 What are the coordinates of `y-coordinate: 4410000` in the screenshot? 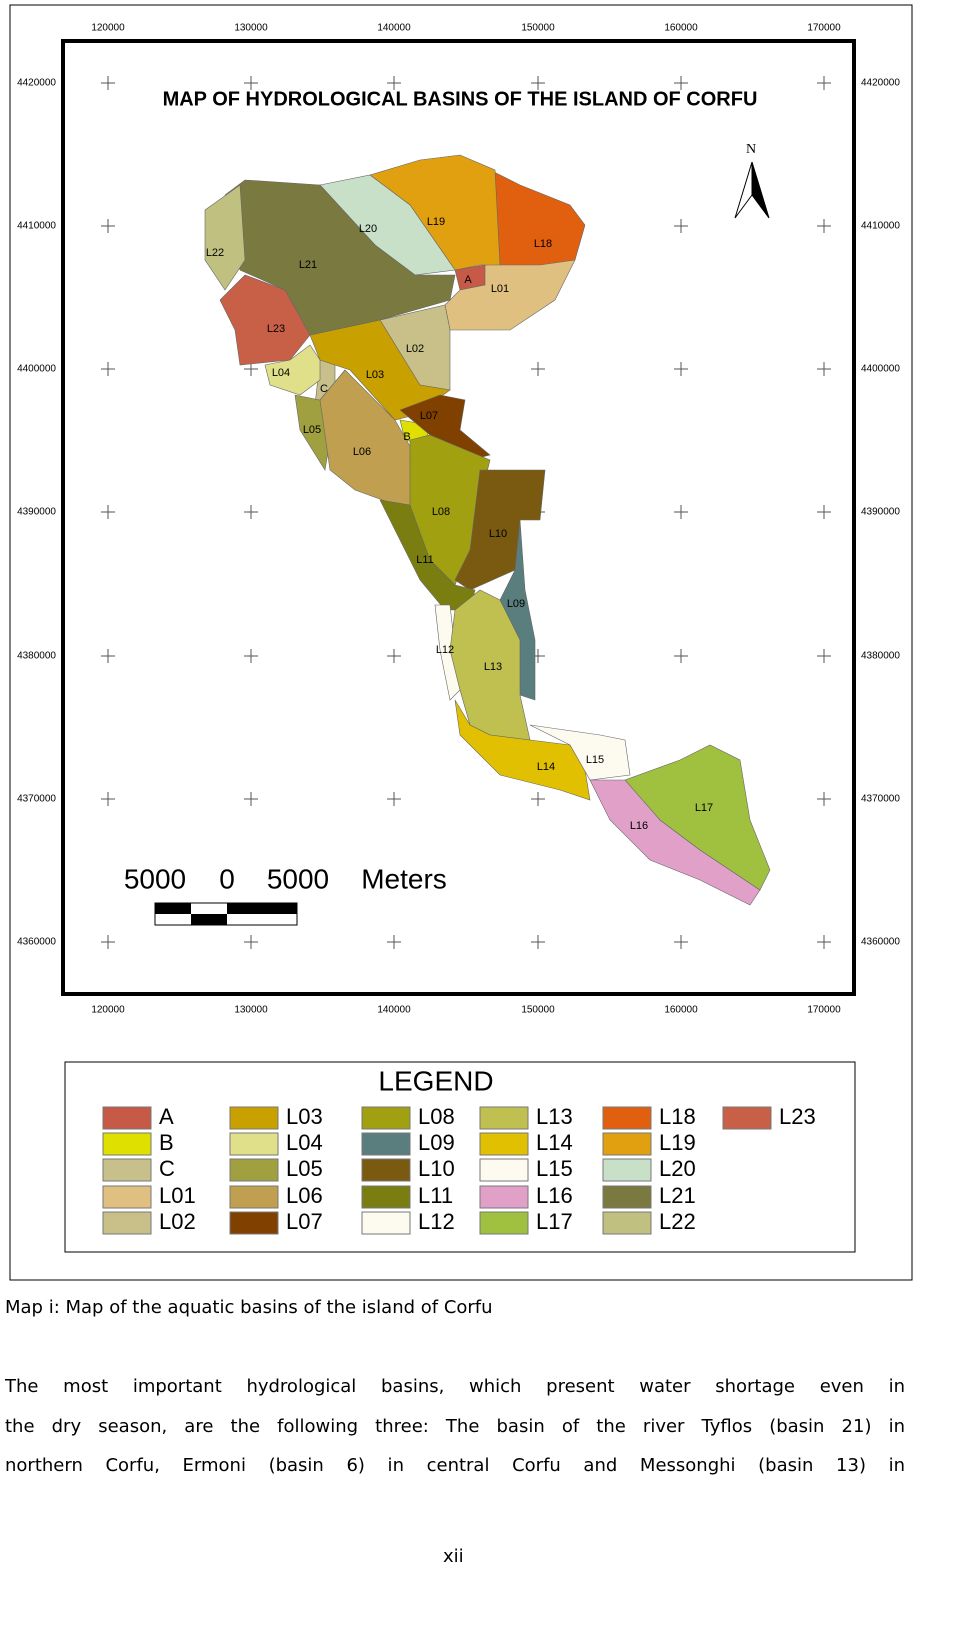 It's located at (36, 226).